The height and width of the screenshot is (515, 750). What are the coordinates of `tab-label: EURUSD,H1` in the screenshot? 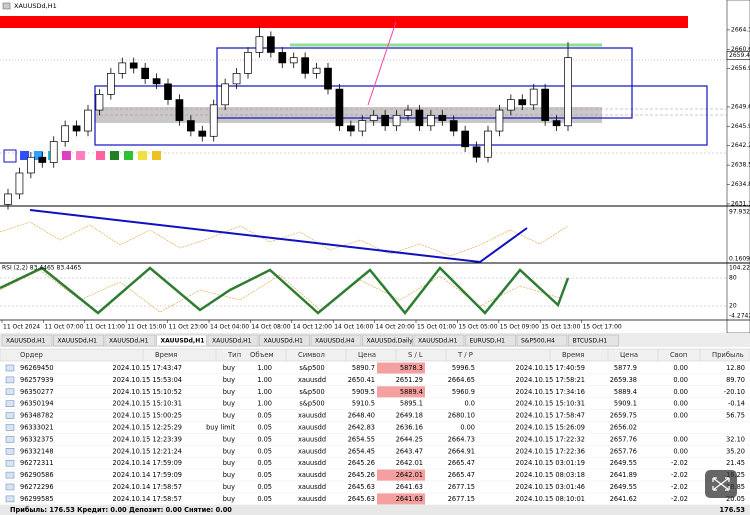 It's located at (488, 341).